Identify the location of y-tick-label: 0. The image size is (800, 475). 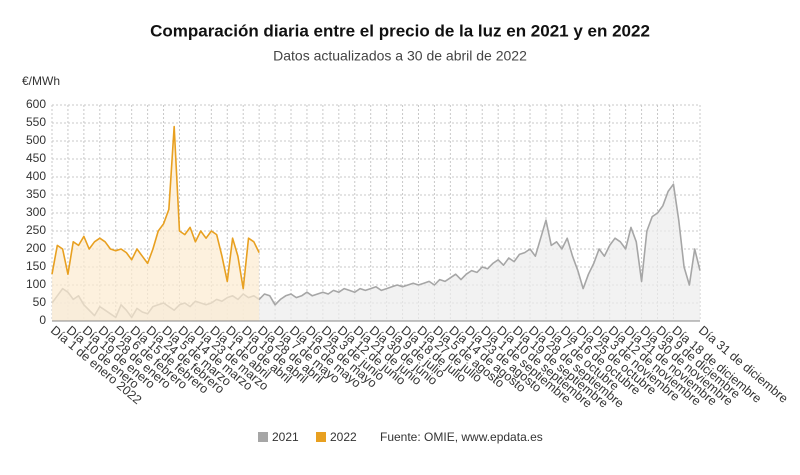
(42, 320).